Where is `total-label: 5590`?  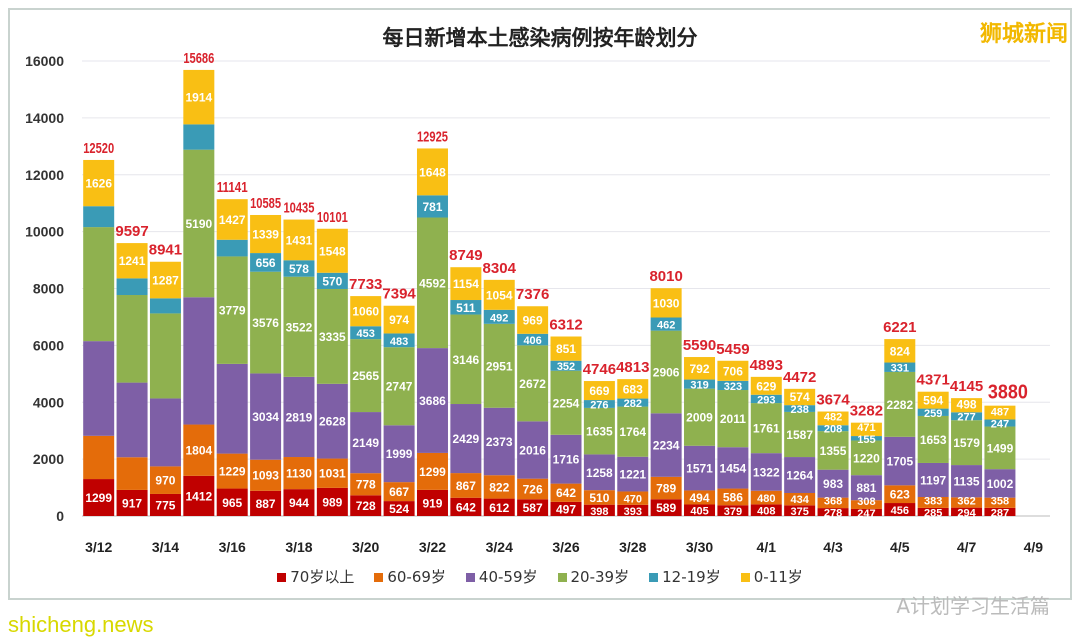 total-label: 5590 is located at coordinates (699, 345).